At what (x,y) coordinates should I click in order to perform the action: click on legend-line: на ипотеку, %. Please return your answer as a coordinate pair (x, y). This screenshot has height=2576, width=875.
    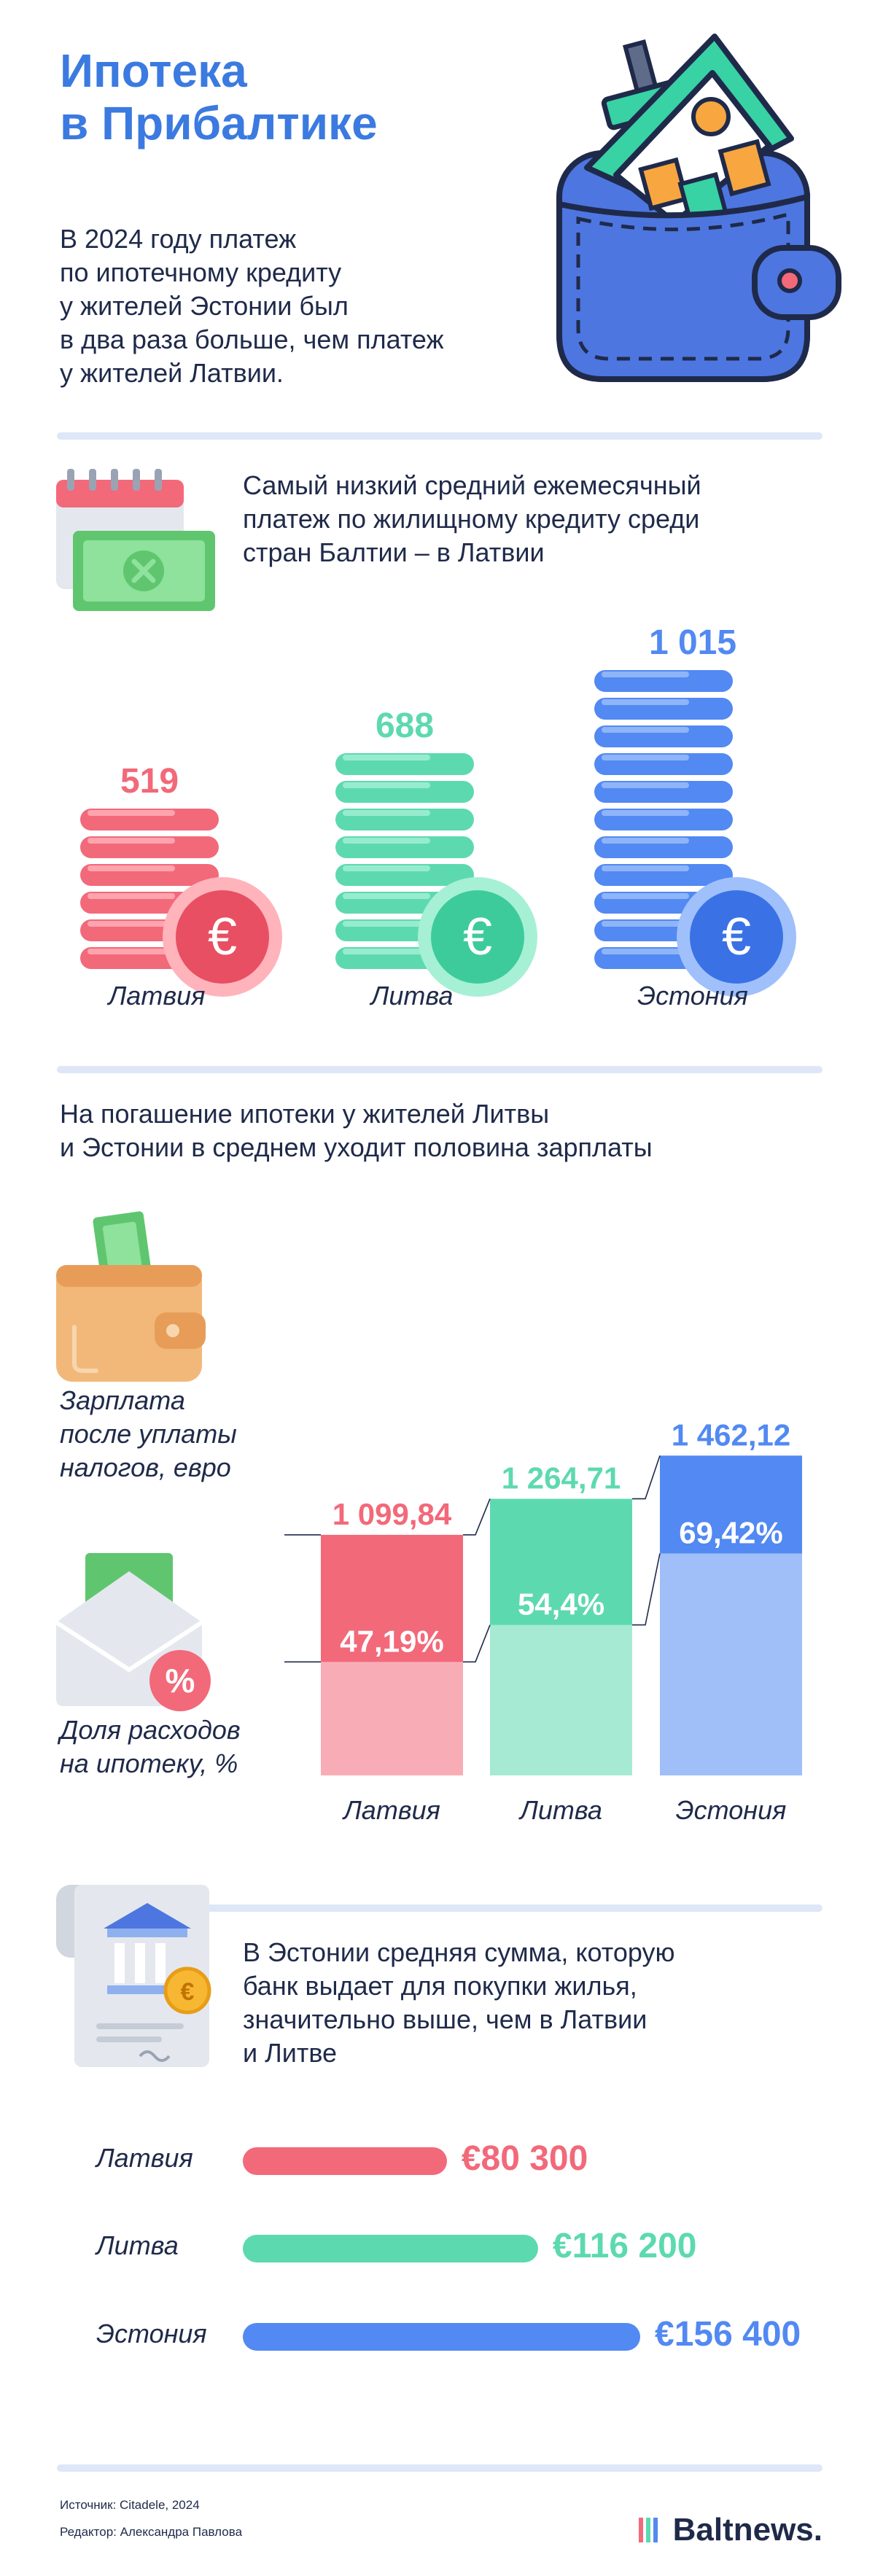
    Looking at the image, I should click on (149, 1763).